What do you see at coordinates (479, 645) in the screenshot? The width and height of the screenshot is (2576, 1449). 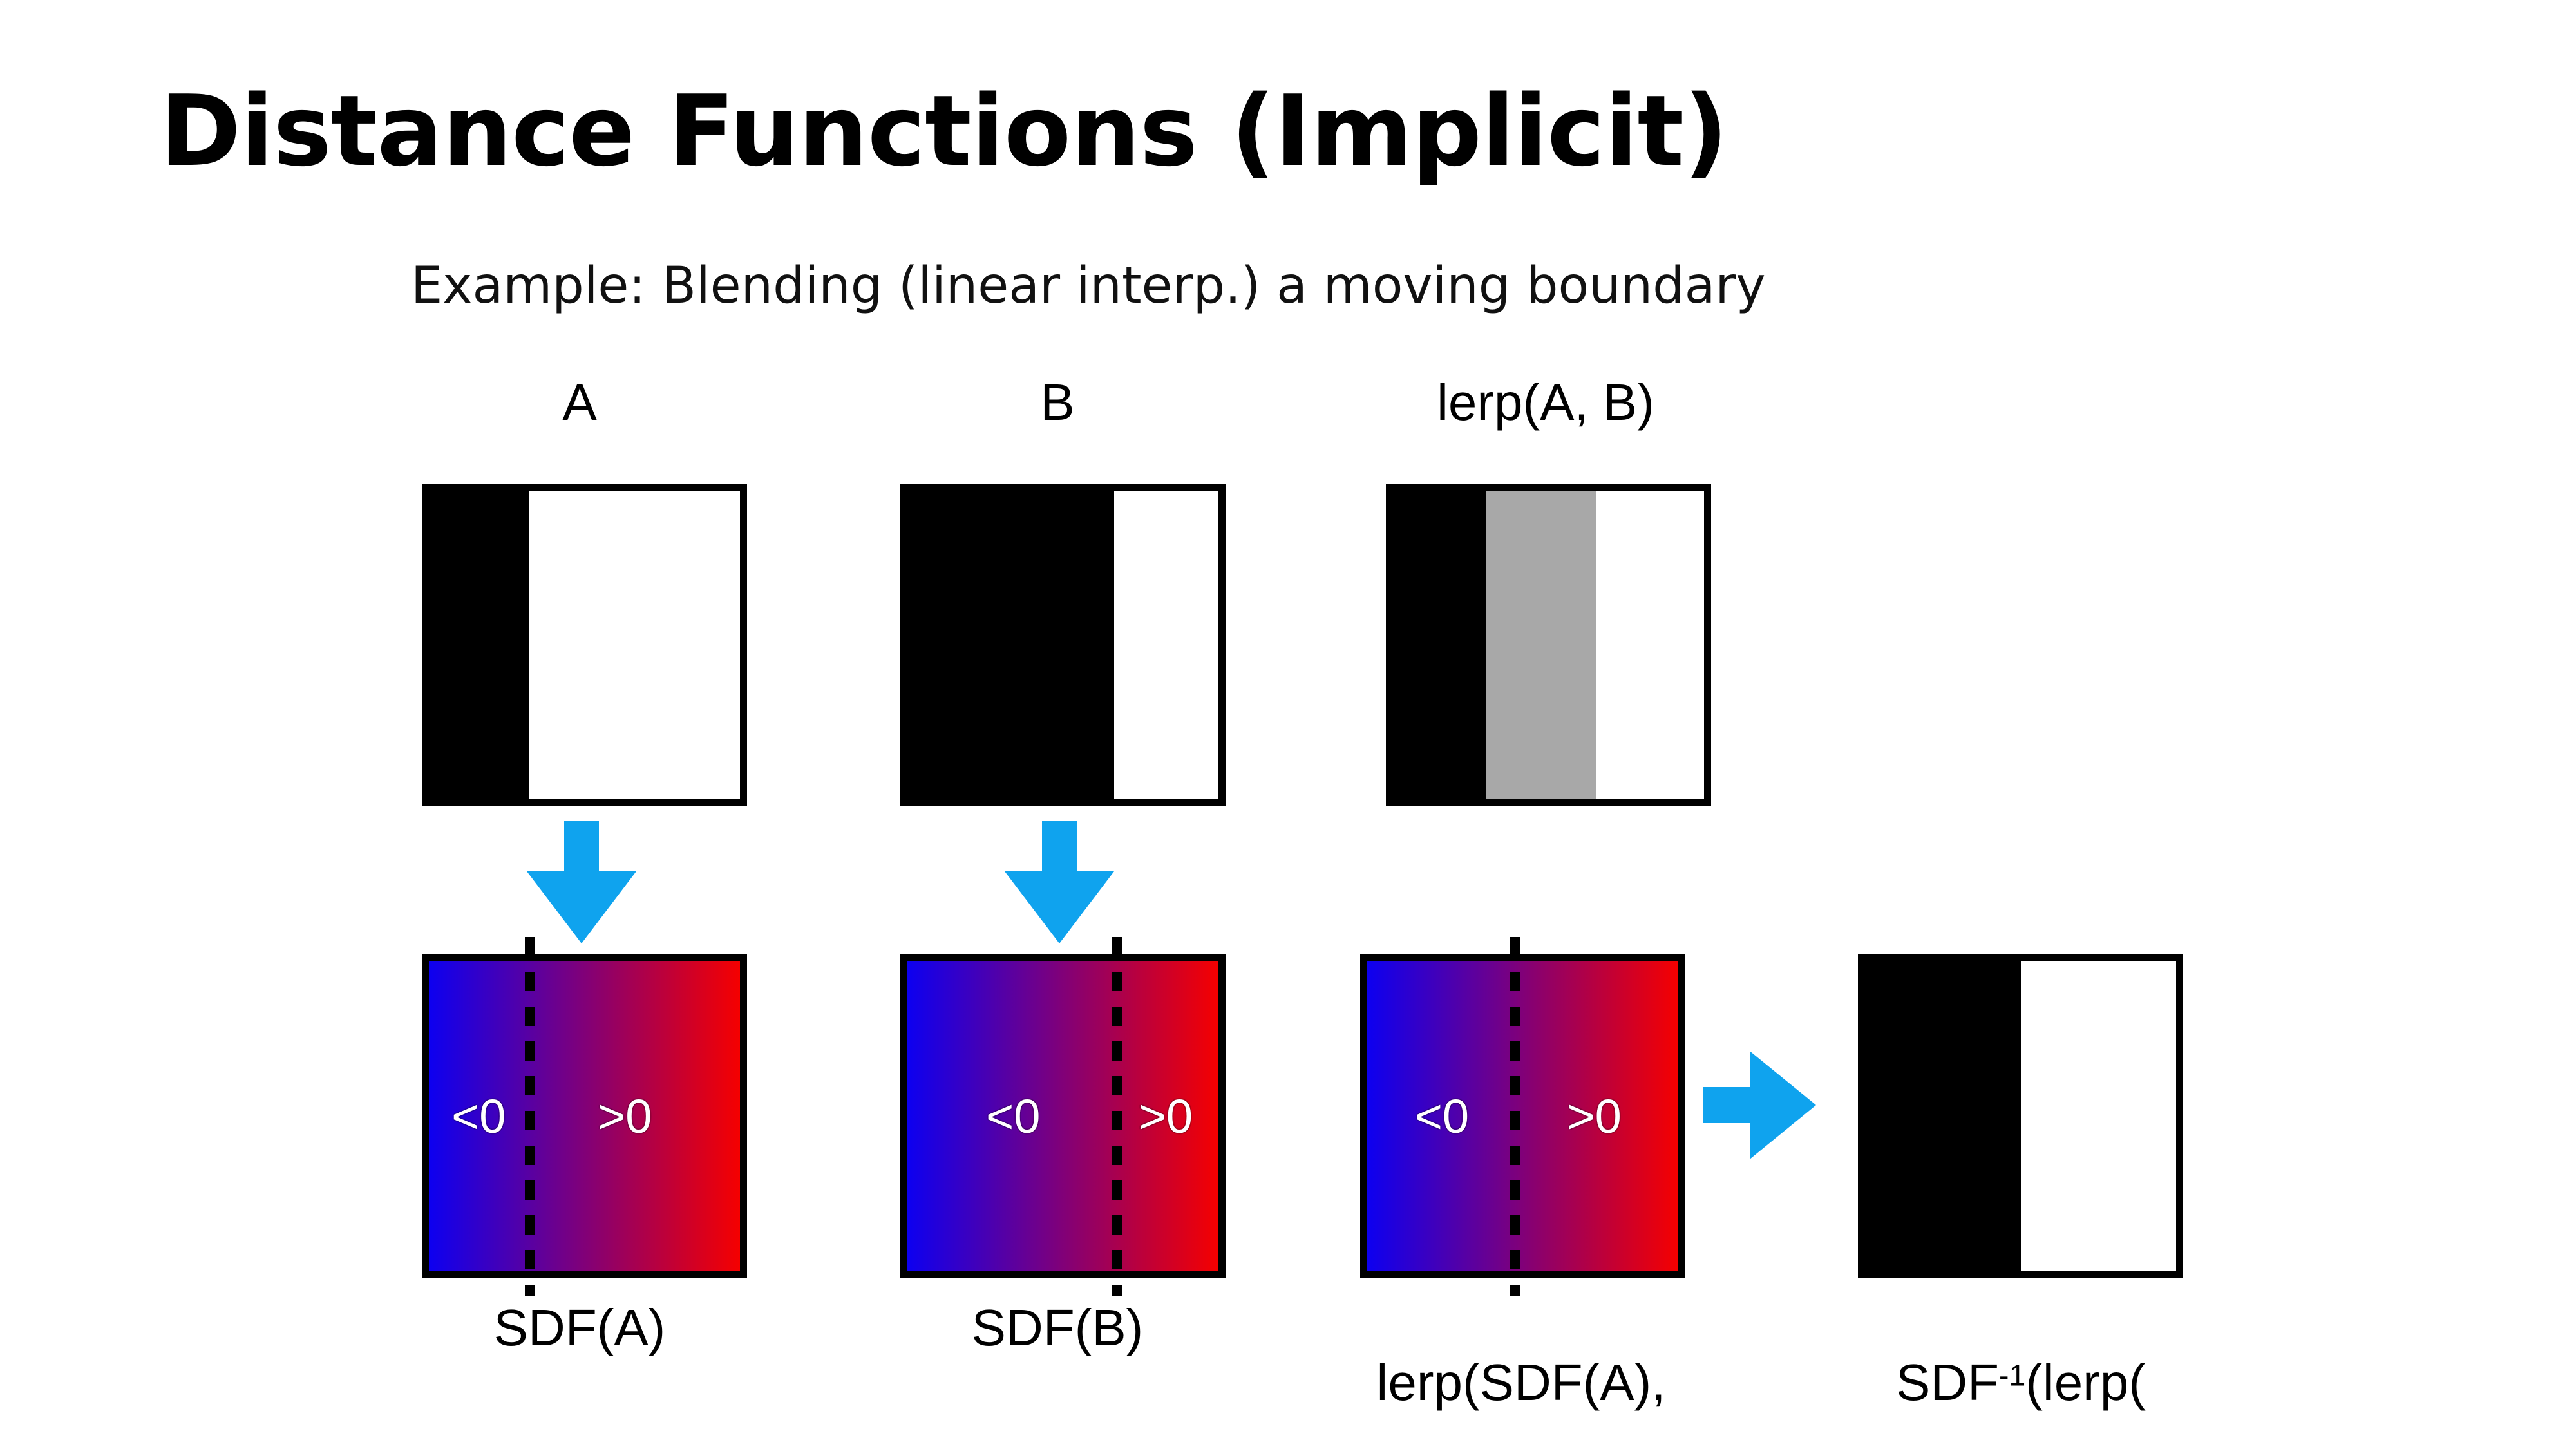 I see `binary-panel-a-inside` at bounding box center [479, 645].